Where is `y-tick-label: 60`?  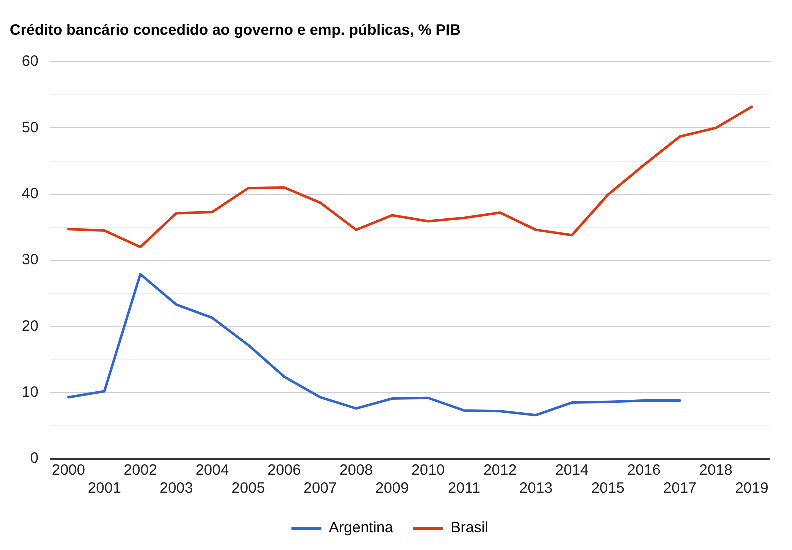 y-tick-label: 60 is located at coordinates (30, 61).